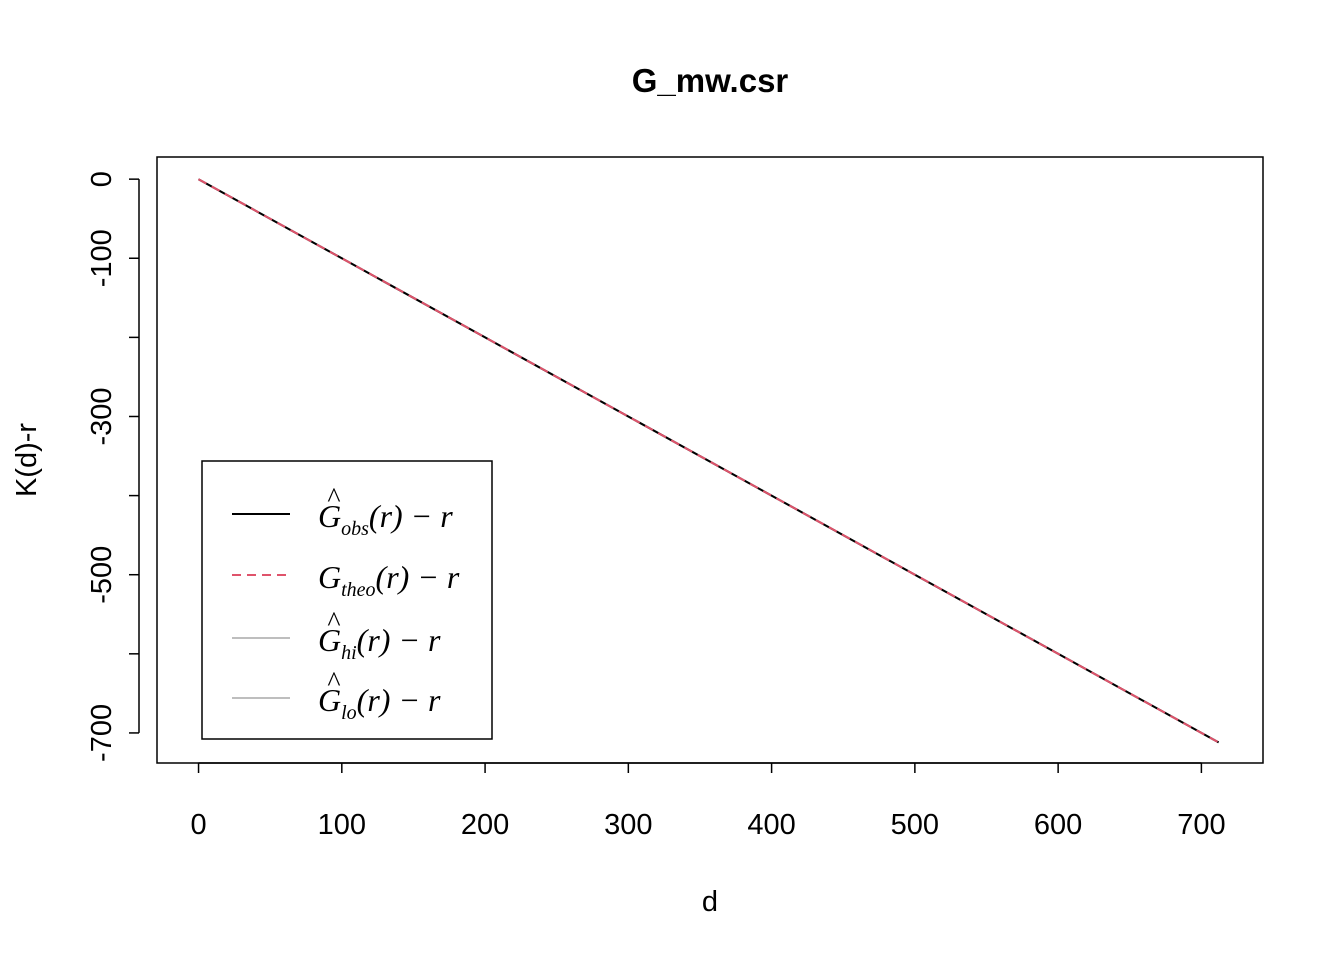  What do you see at coordinates (102, 416) in the screenshot?
I see `y-tick-label: -300` at bounding box center [102, 416].